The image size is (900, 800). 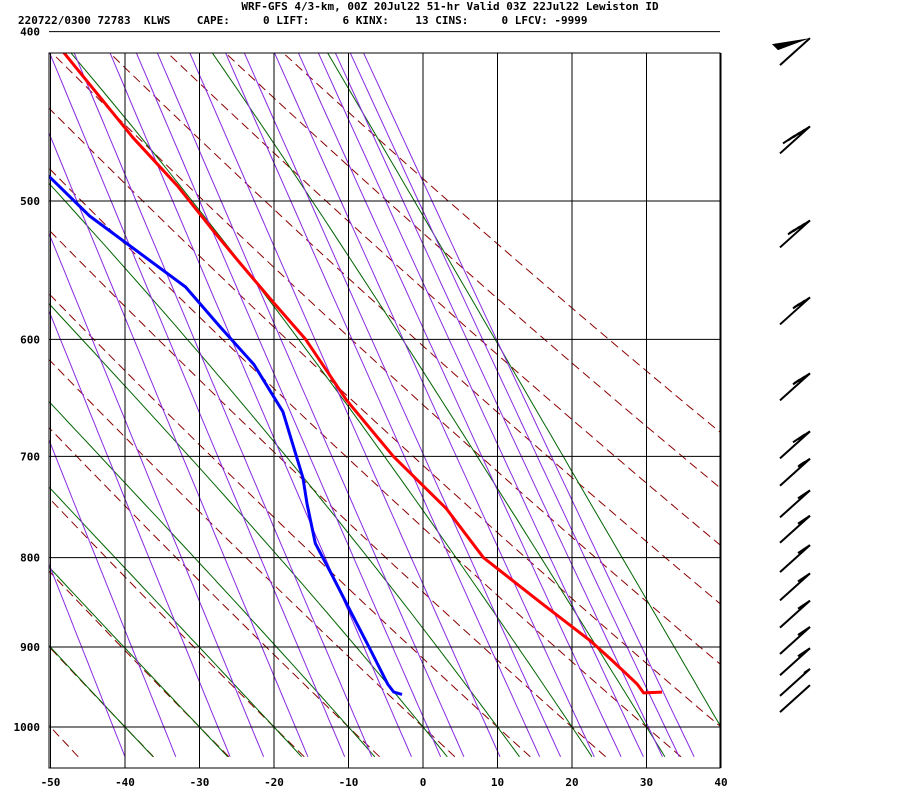 I want to click on x-tick-label: 20, so click(x=571, y=782).